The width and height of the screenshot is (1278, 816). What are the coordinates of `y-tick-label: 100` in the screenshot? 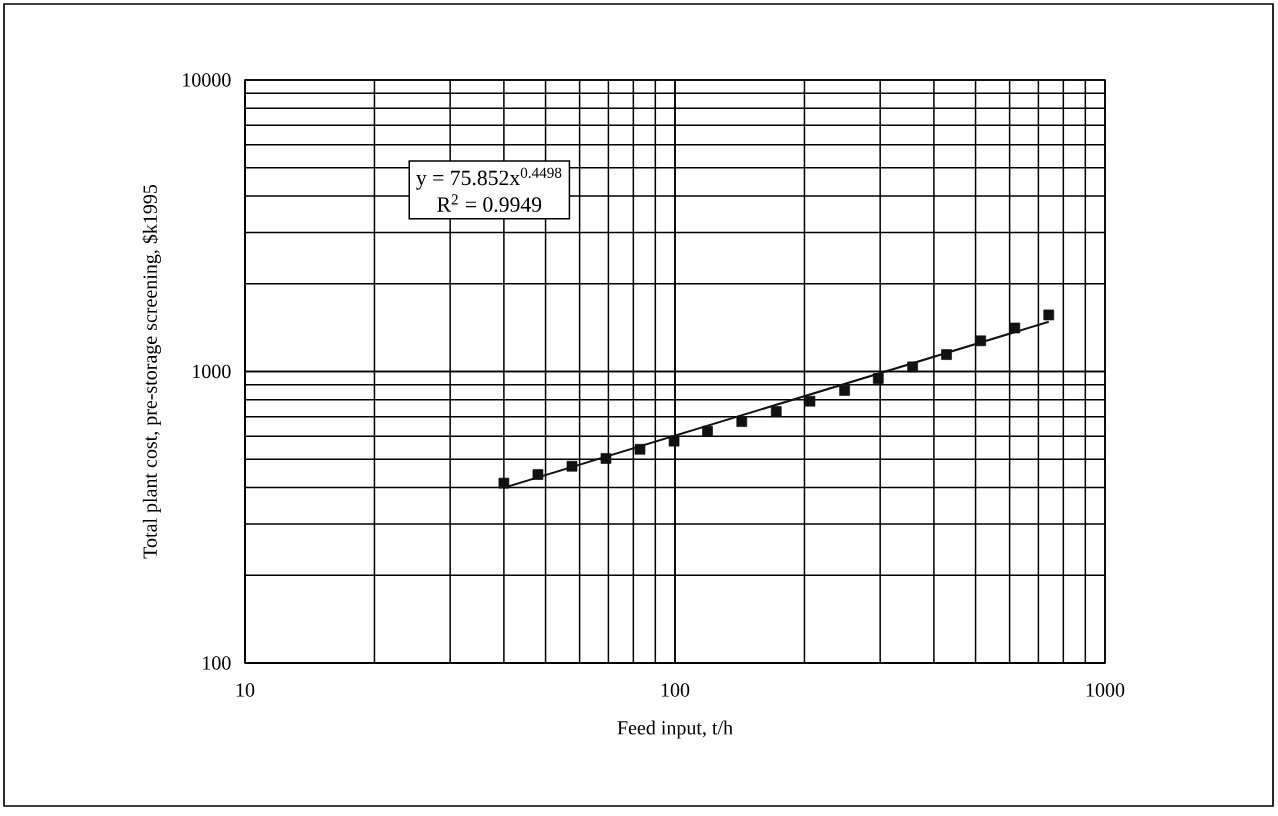 It's located at (217, 663).